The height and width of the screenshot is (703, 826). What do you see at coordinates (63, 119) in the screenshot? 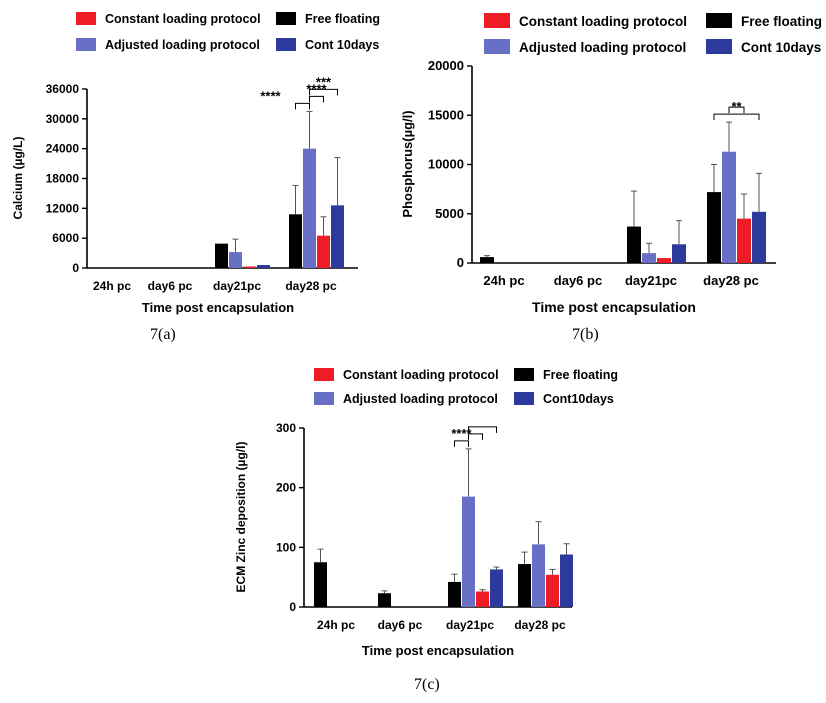
I see `y-tick-label: 30000` at bounding box center [63, 119].